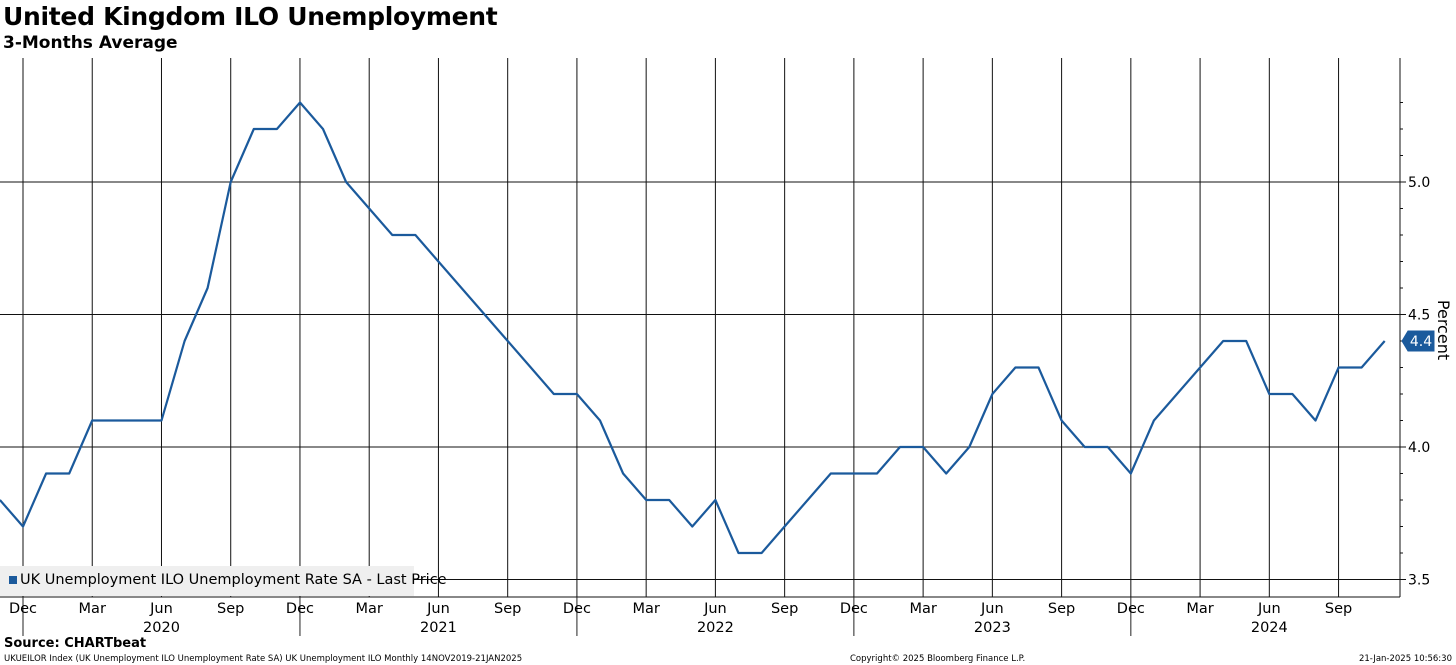 The image size is (1456, 665). I want to click on last-value-label: 4.4, so click(1421, 342).